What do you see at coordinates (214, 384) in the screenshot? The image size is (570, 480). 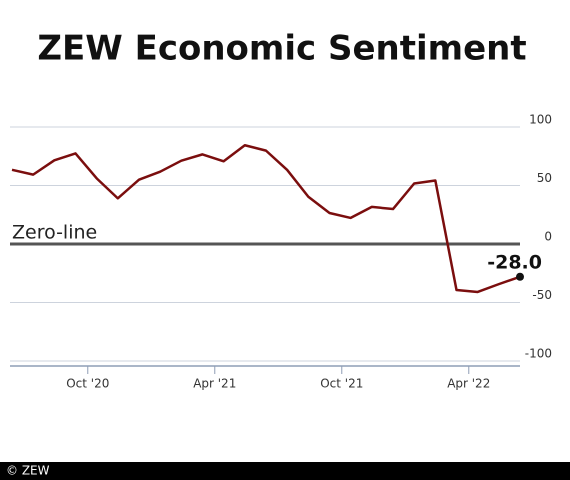 I see `x-tick-label: Apr '21` at bounding box center [214, 384].